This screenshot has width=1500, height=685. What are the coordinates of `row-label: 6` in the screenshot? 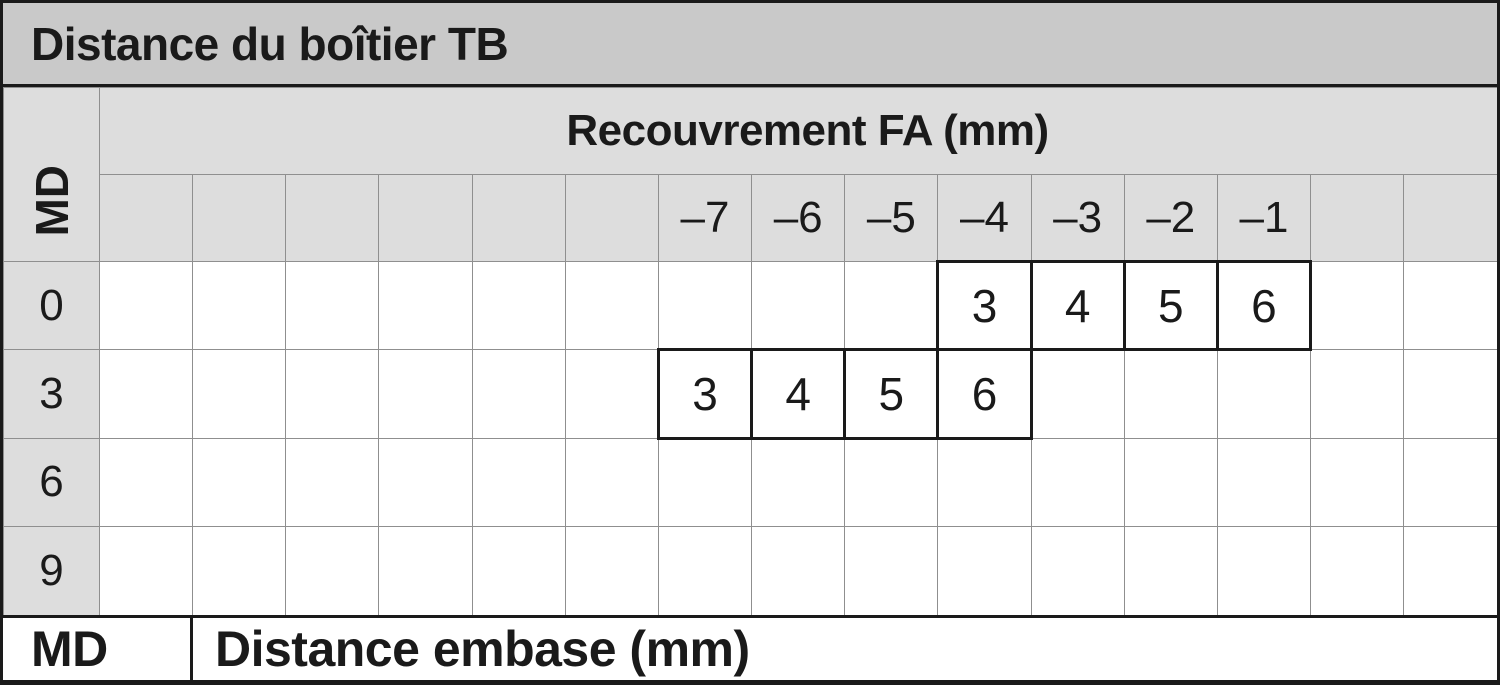 It's located at (51, 482).